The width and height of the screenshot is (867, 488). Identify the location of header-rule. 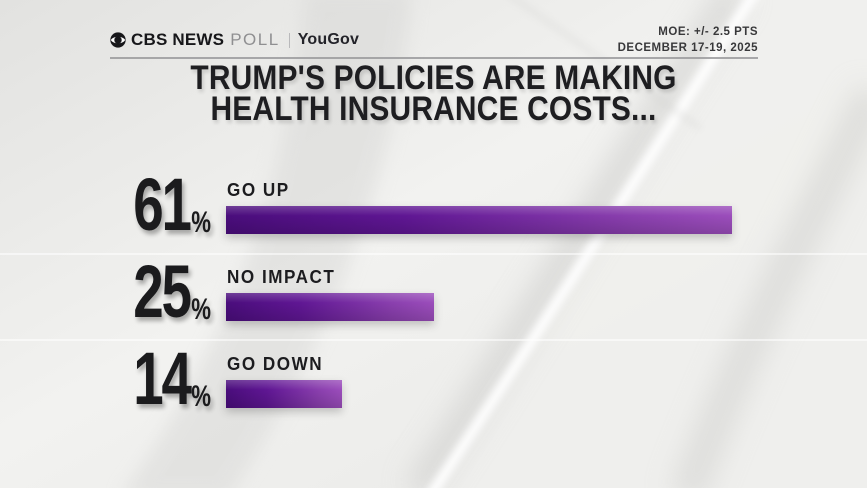
(434, 58).